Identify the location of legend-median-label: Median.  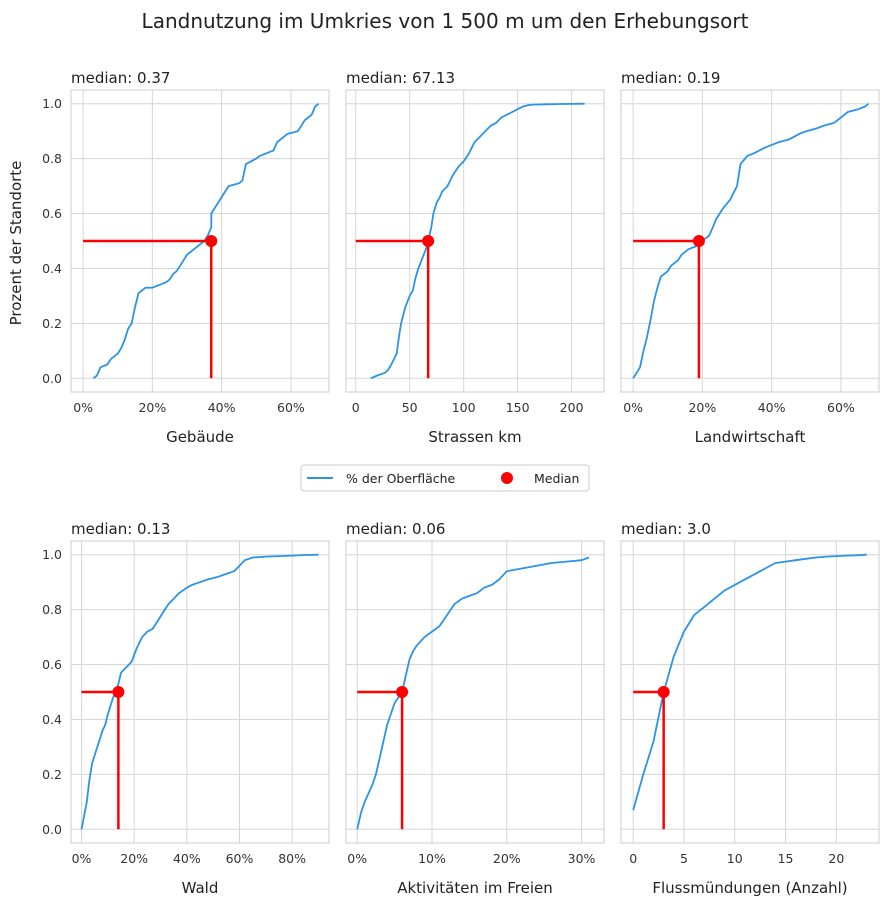
(556, 478).